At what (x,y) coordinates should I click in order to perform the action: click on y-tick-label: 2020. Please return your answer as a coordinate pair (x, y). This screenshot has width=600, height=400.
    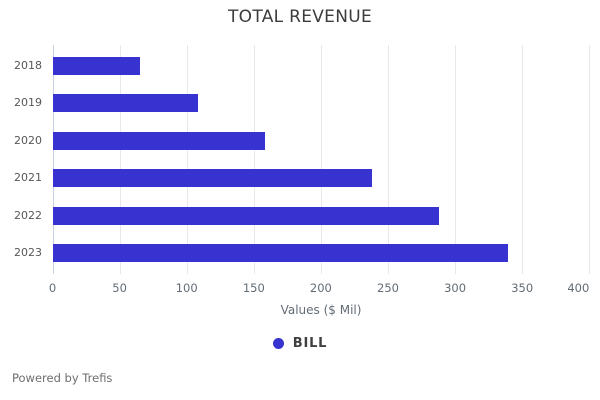
    Looking at the image, I should click on (28, 140).